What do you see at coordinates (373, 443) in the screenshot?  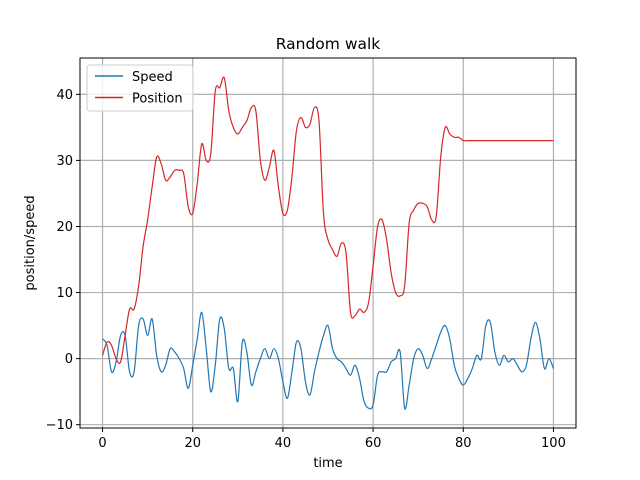 I see `x-tick-label: 60` at bounding box center [373, 443].